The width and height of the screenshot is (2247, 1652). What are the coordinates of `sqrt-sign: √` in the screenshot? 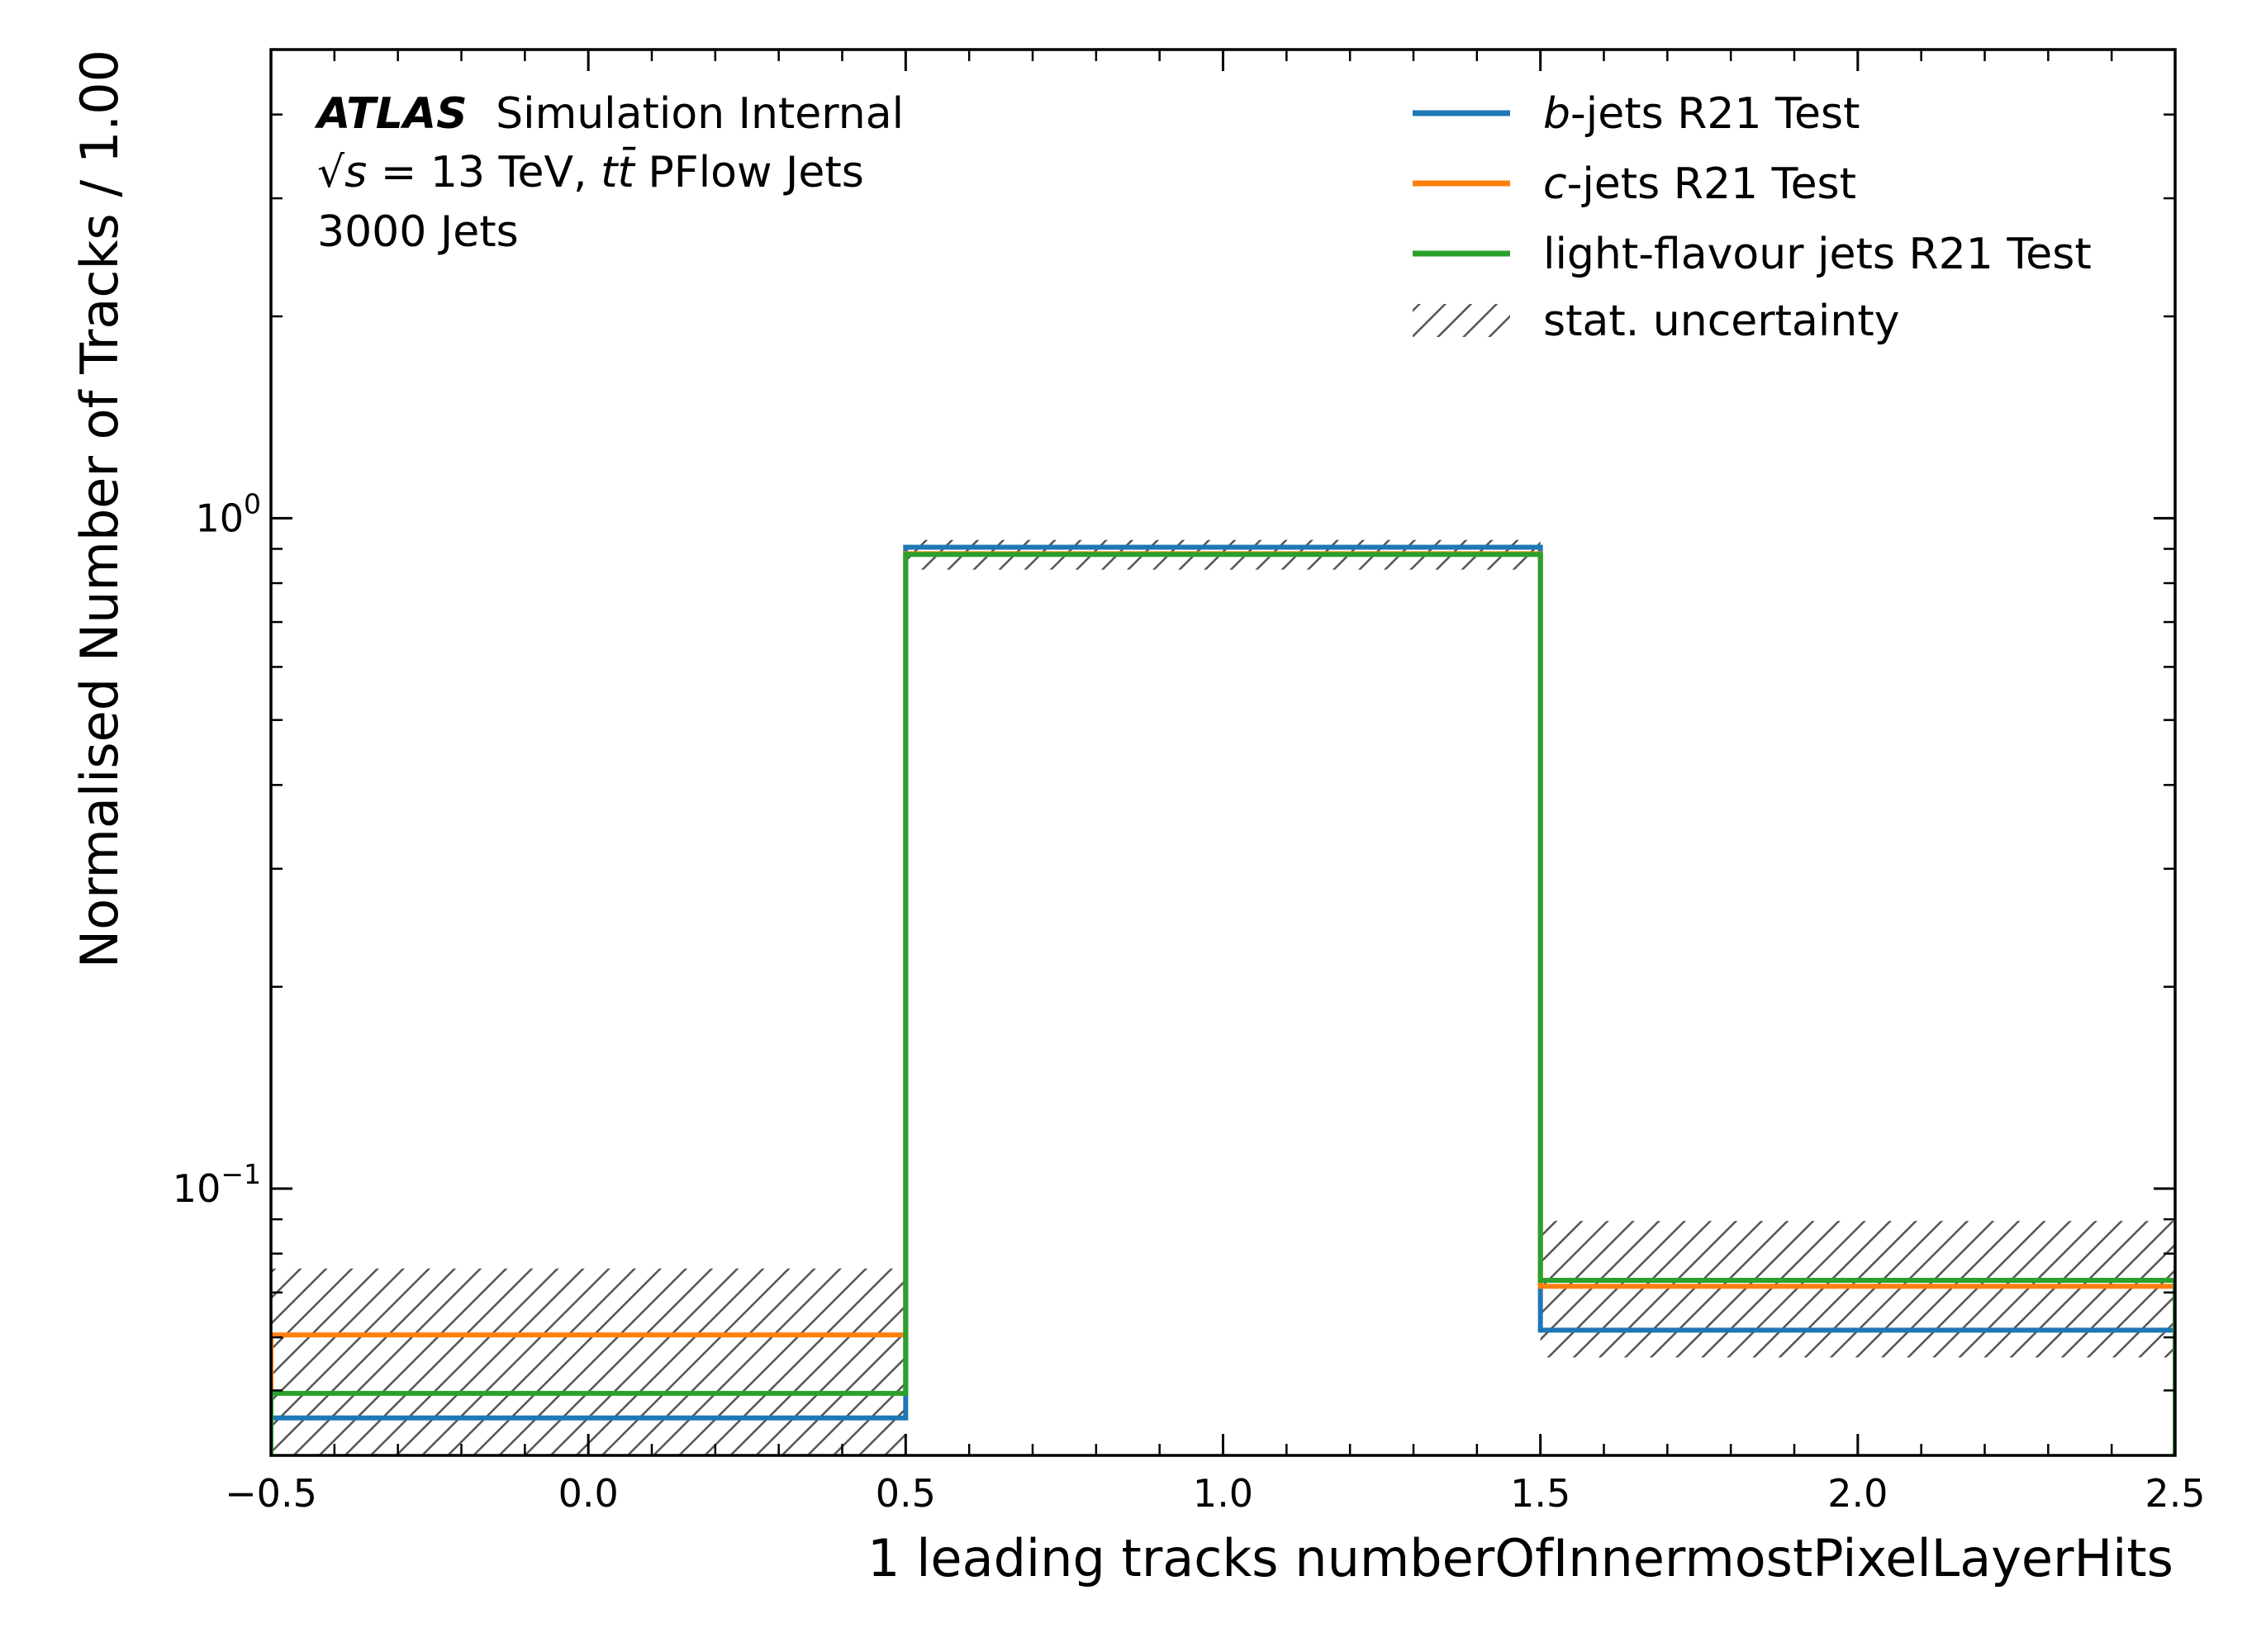 It's located at (331, 172).